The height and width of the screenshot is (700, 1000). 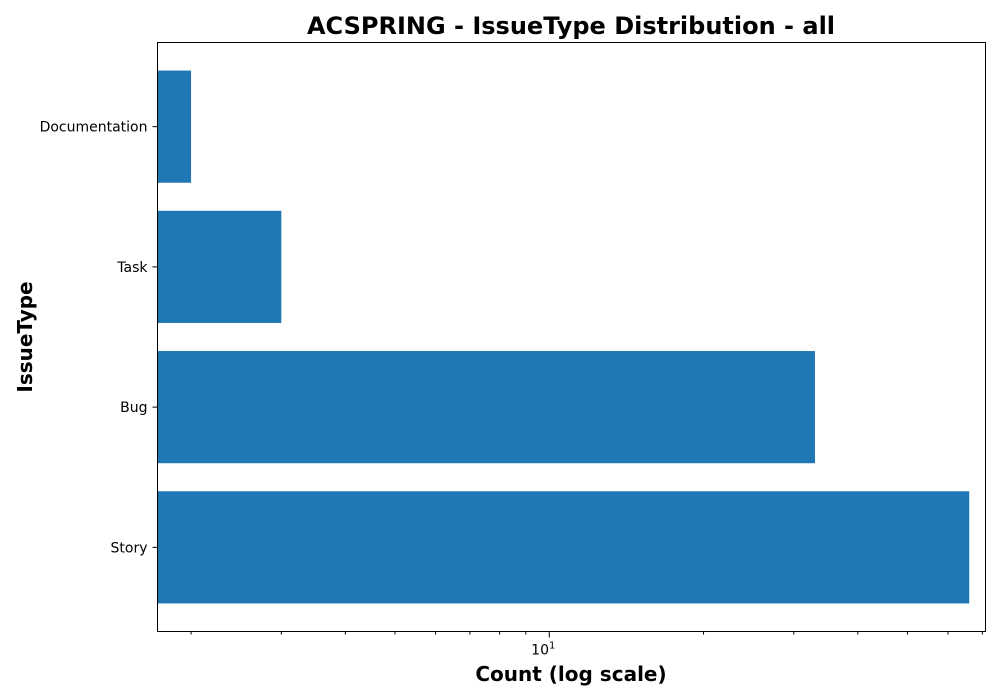 I want to click on chart-title: ACSPRING - IssueType Distribution - all, so click(x=571, y=26).